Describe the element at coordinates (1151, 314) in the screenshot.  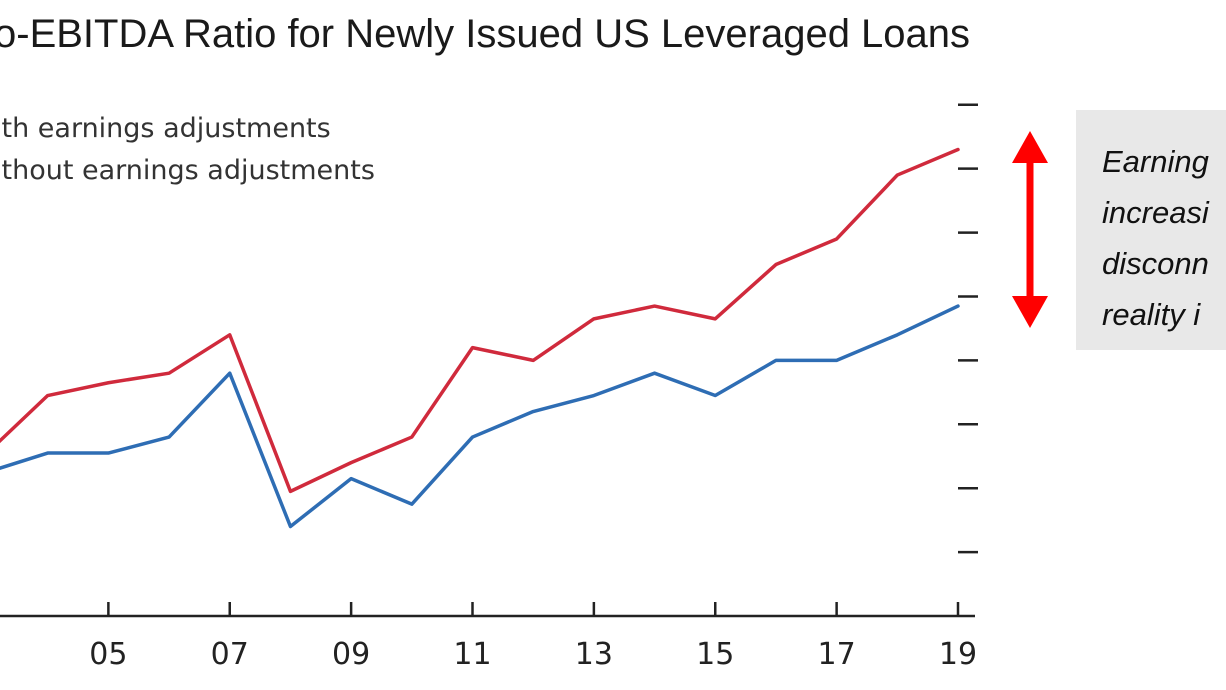
I see `annotation-line: reality i` at that location.